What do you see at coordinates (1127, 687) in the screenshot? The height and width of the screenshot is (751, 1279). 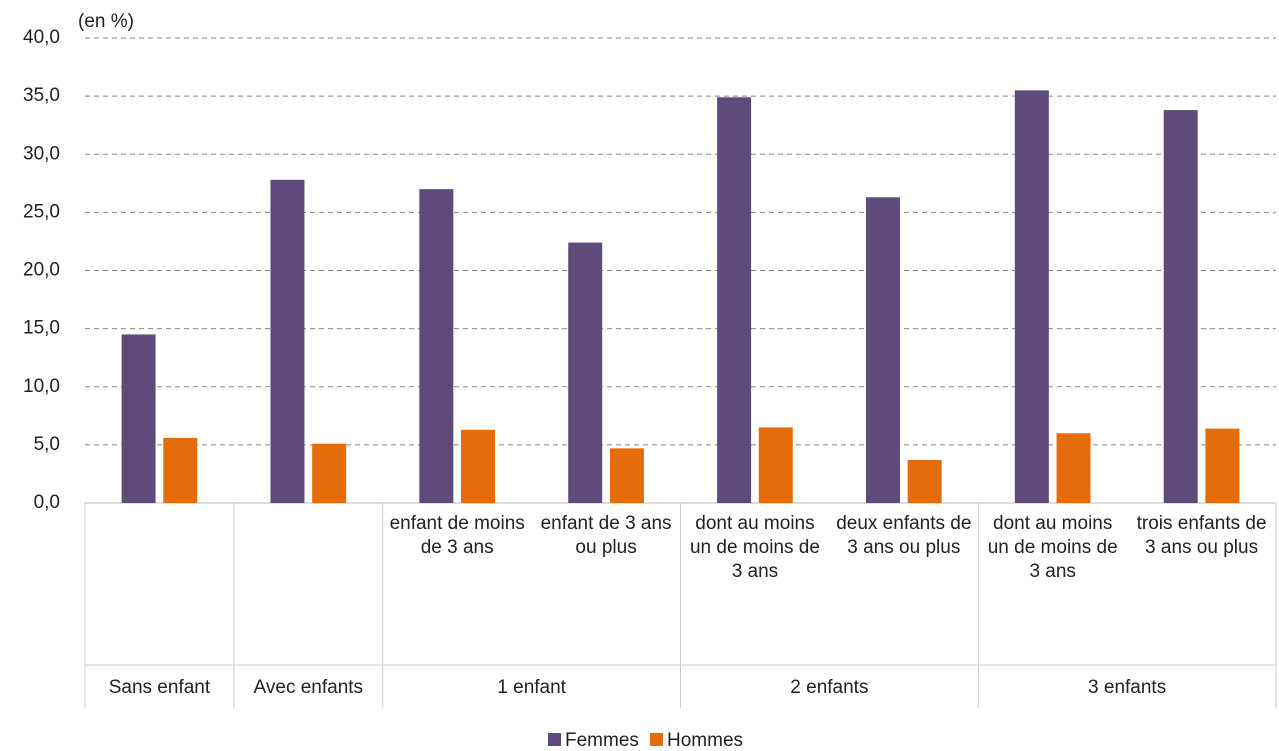 I see `group-label: 3 enfants` at bounding box center [1127, 687].